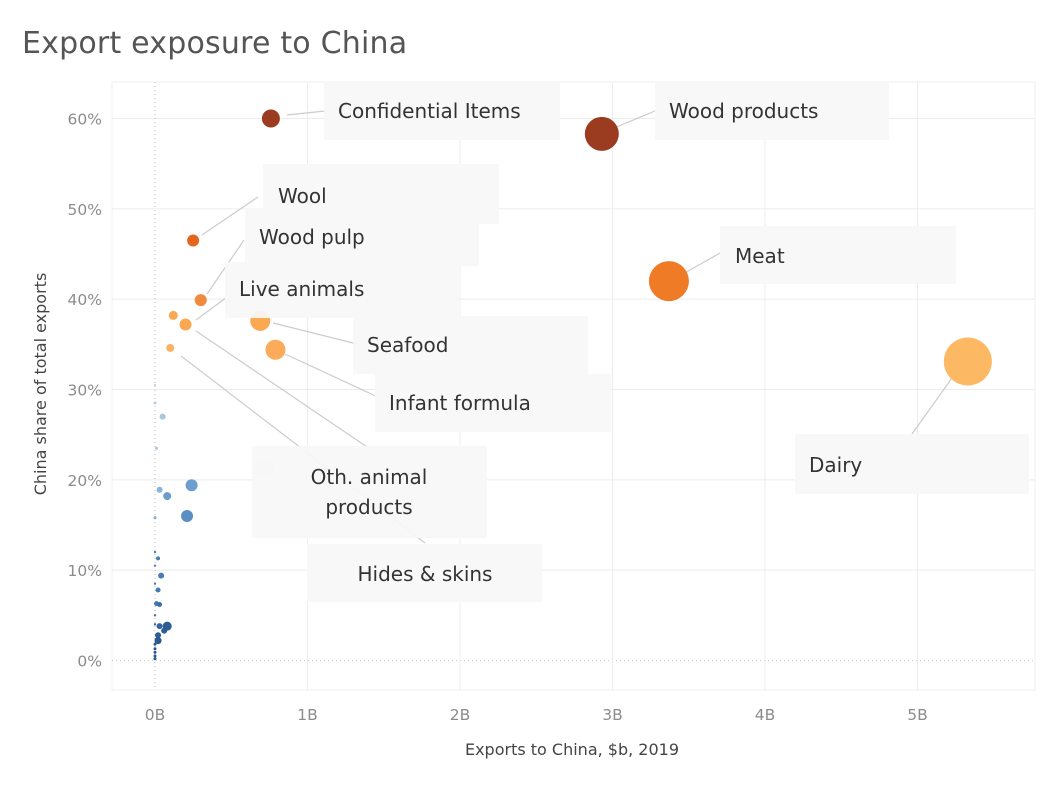  What do you see at coordinates (89, 662) in the screenshot?
I see `y-tick-label: 0%` at bounding box center [89, 662].